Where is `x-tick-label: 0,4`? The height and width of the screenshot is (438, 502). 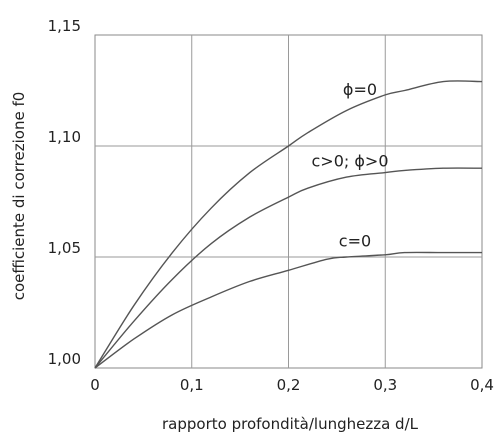 x-tick-label: 0,4 is located at coordinates (482, 385).